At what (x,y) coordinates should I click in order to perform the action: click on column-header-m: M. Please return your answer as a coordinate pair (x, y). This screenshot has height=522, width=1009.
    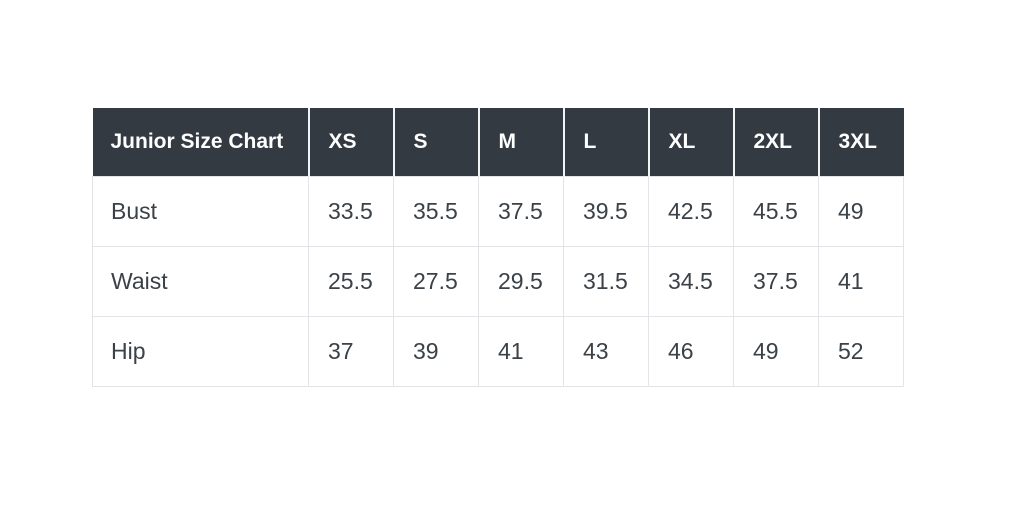
    Looking at the image, I should click on (520, 142).